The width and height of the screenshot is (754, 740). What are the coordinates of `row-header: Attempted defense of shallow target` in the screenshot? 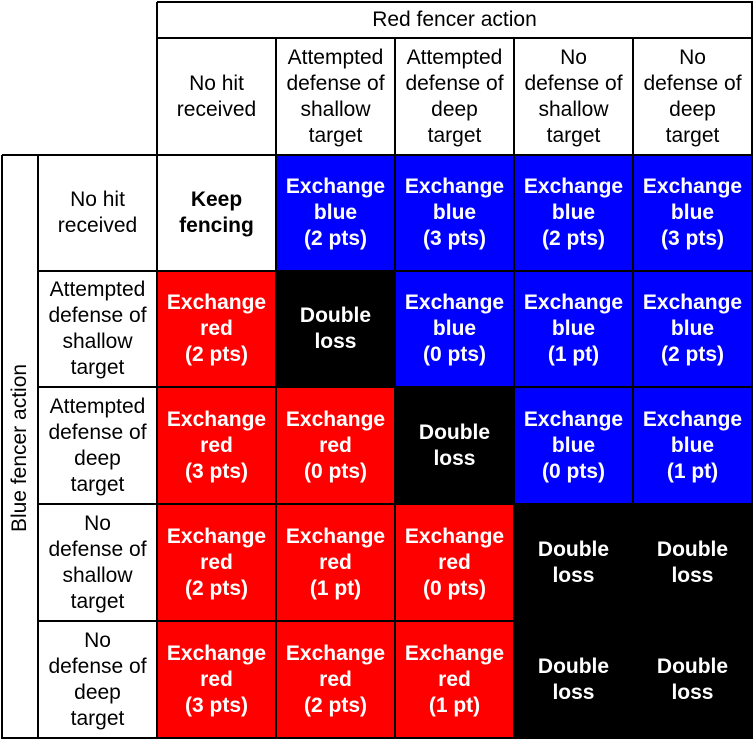 It's located at (97, 329).